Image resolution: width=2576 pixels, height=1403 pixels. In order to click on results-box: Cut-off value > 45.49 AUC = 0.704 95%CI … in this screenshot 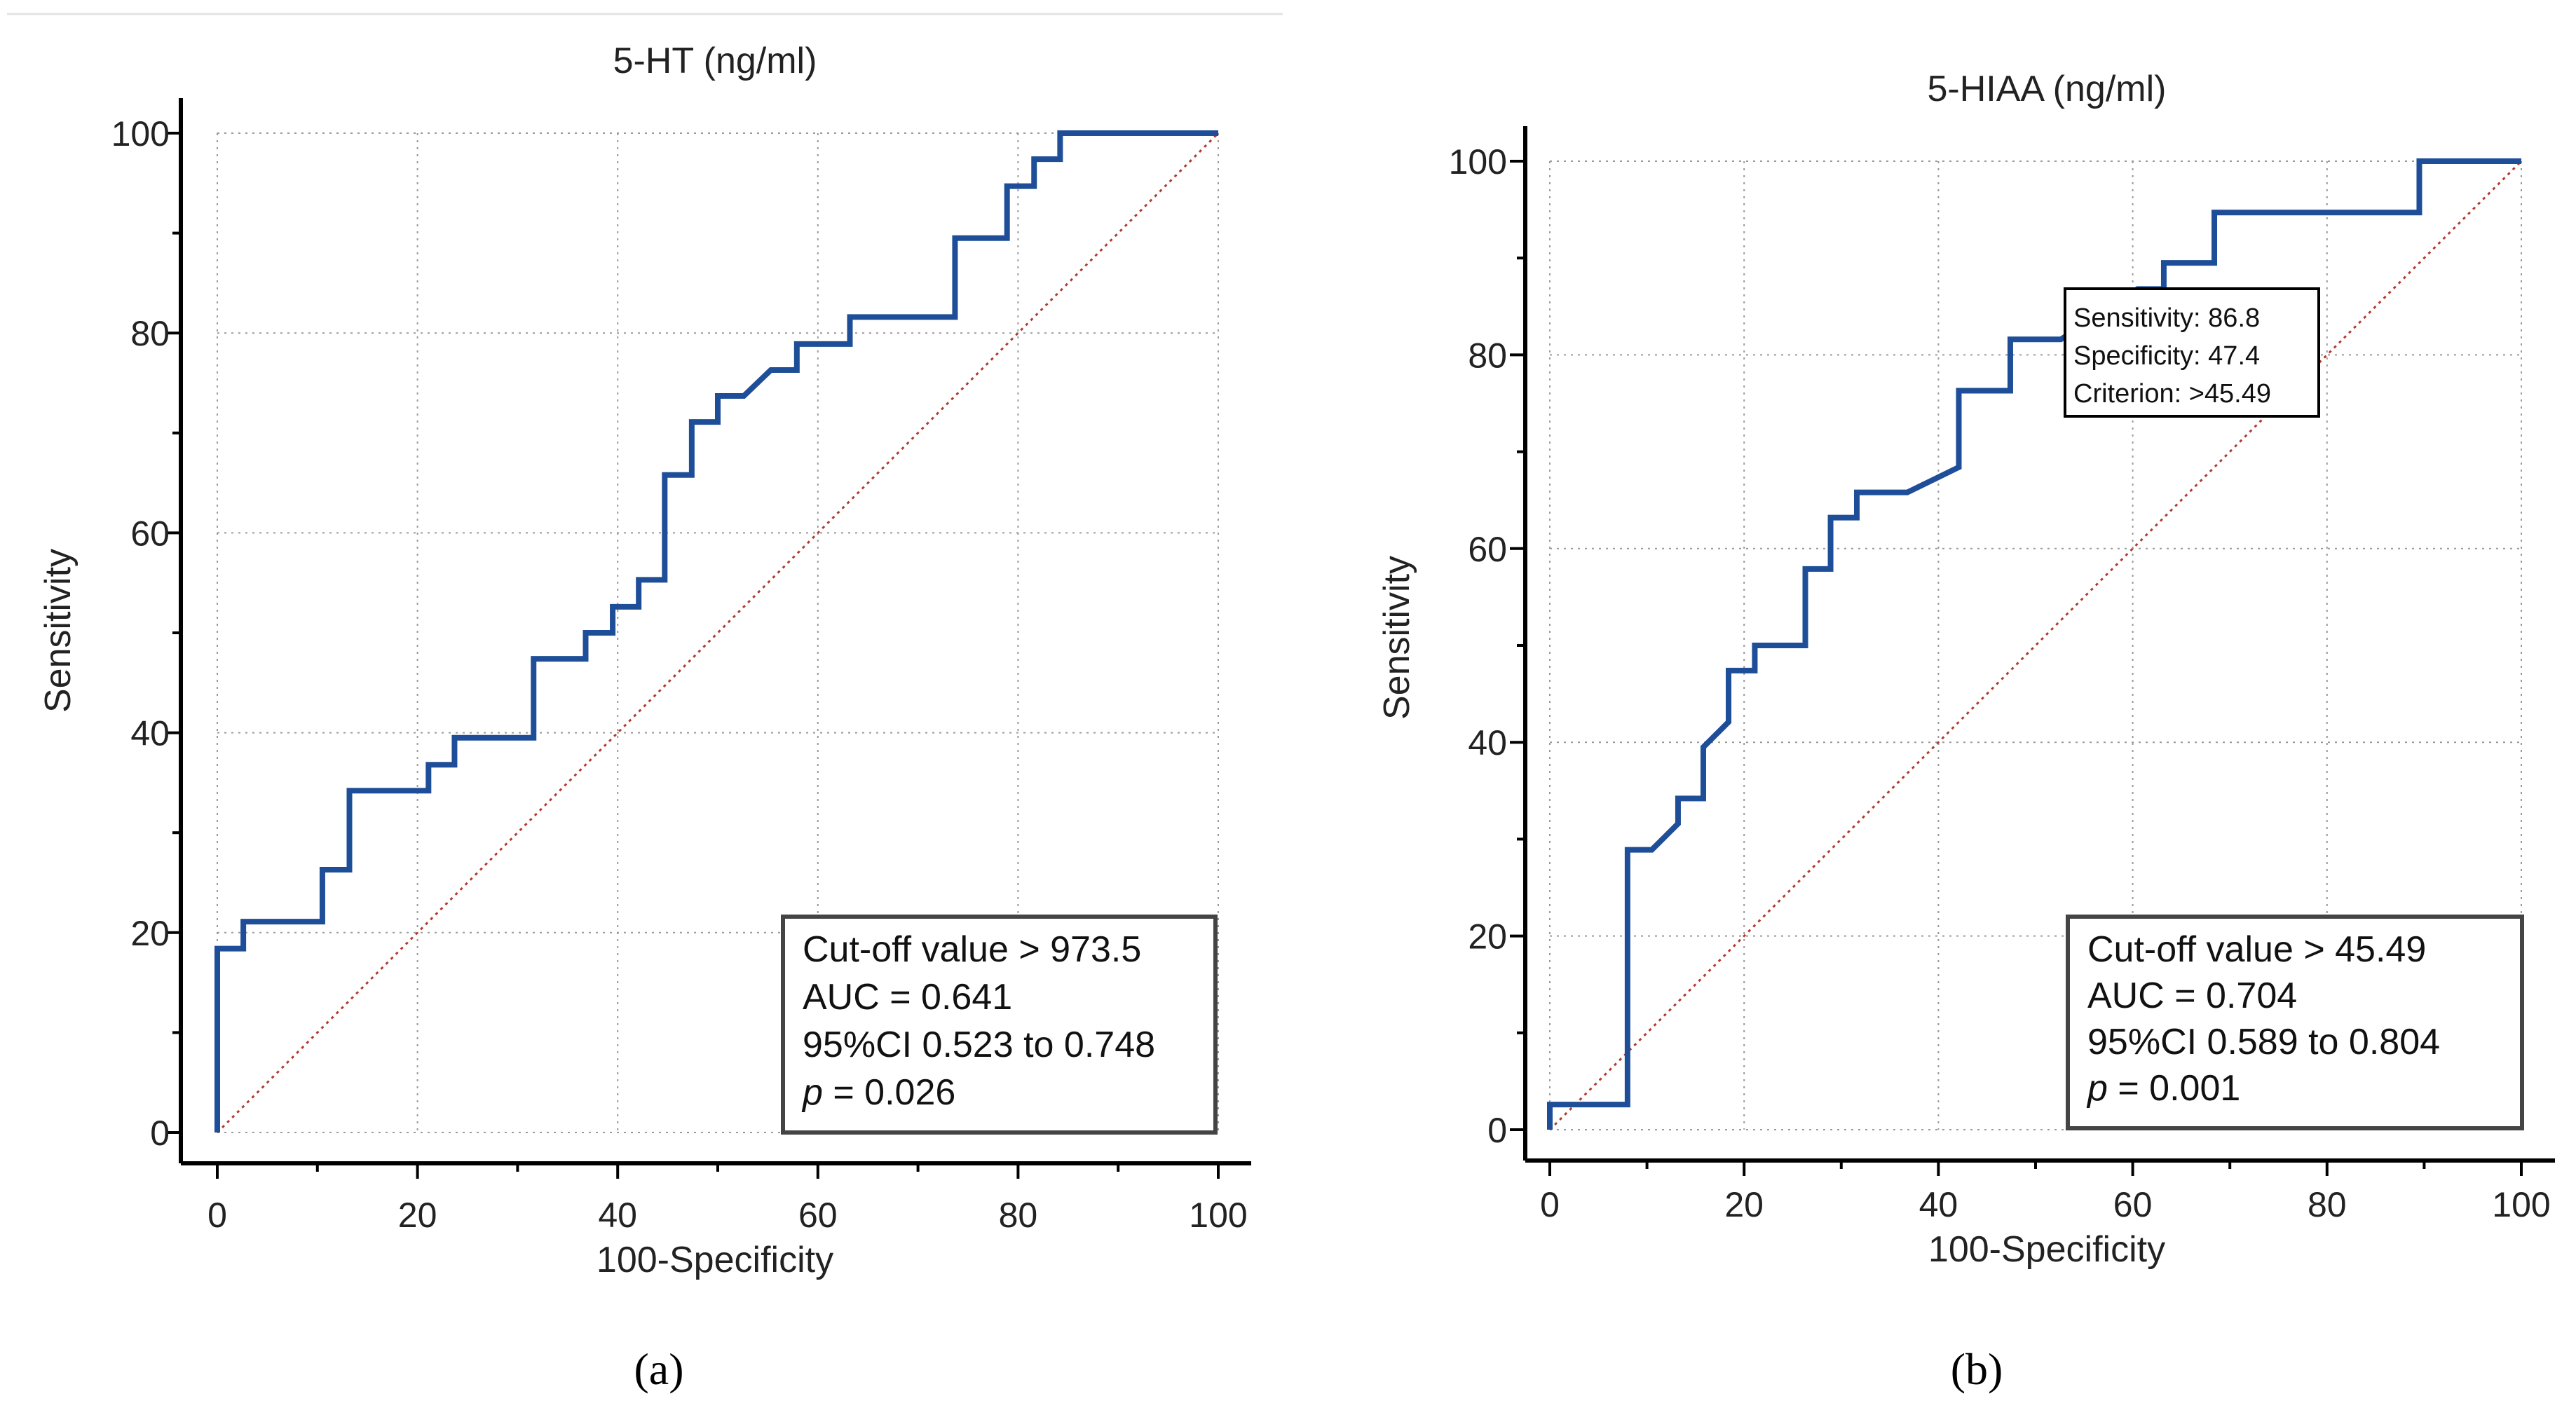, I will do `click(2295, 1022)`.